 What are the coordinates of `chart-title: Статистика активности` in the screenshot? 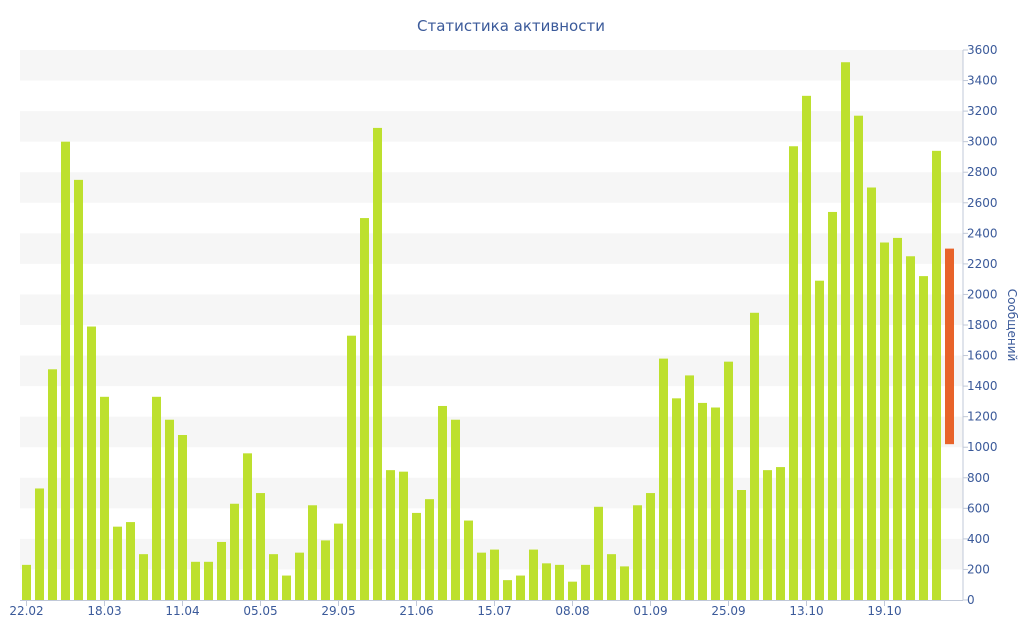 It's located at (511, 26).